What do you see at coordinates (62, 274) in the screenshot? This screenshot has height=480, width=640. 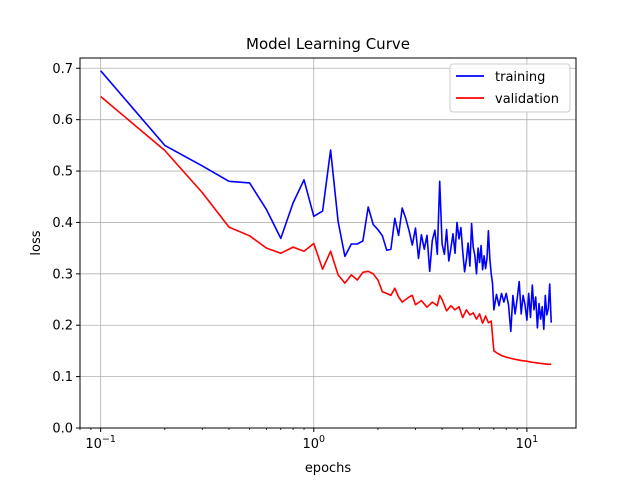 I see `y-tick-label: 0.3` at bounding box center [62, 274].